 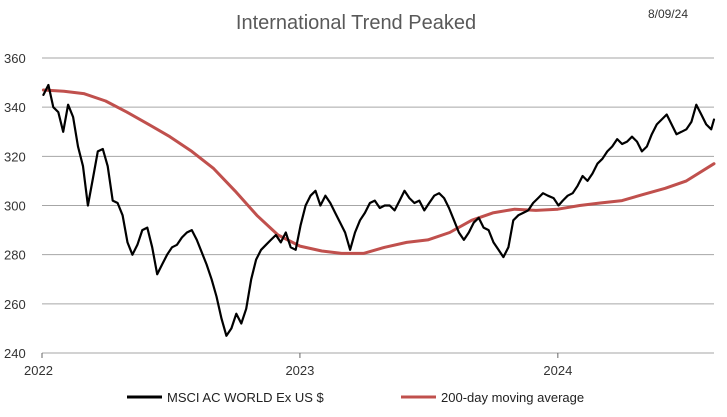 I want to click on y-tick-label: 300, so click(x=15, y=206).